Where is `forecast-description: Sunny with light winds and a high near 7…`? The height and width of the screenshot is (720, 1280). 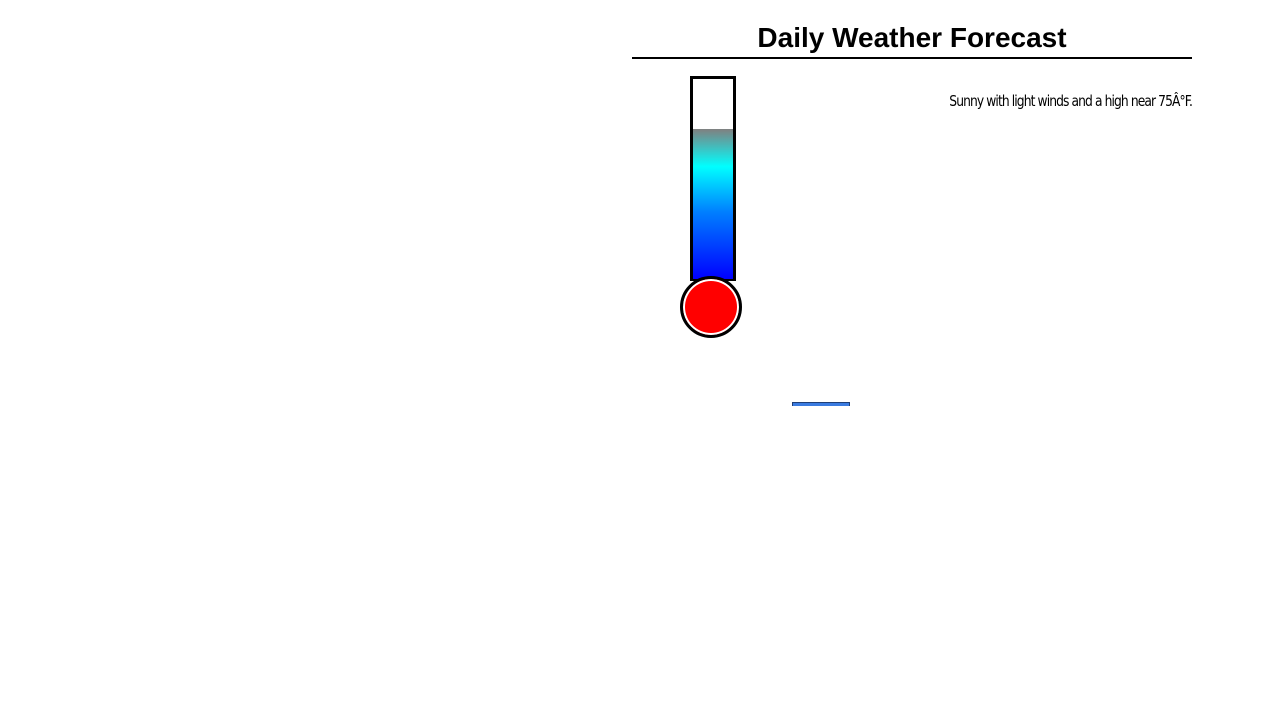
forecast-description: Sunny with light winds and a high near 7… is located at coordinates (1071, 101).